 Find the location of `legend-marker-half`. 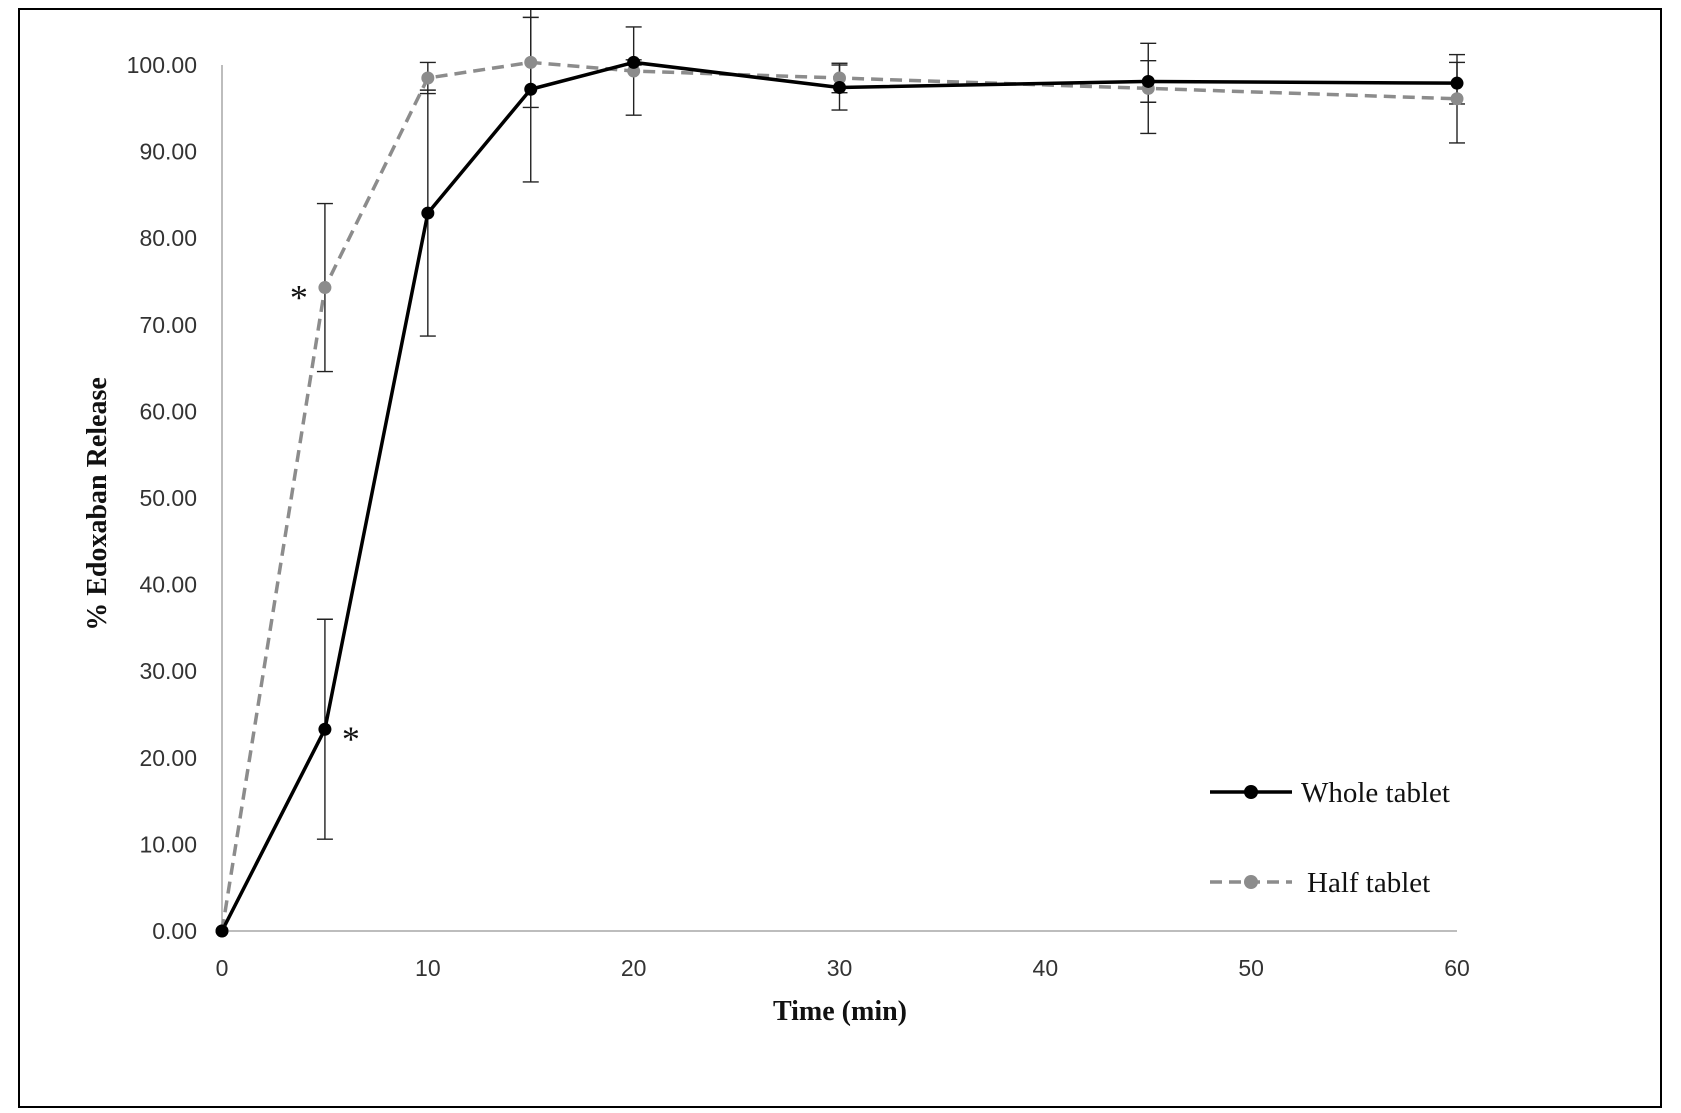

legend-marker-half is located at coordinates (1251, 882).